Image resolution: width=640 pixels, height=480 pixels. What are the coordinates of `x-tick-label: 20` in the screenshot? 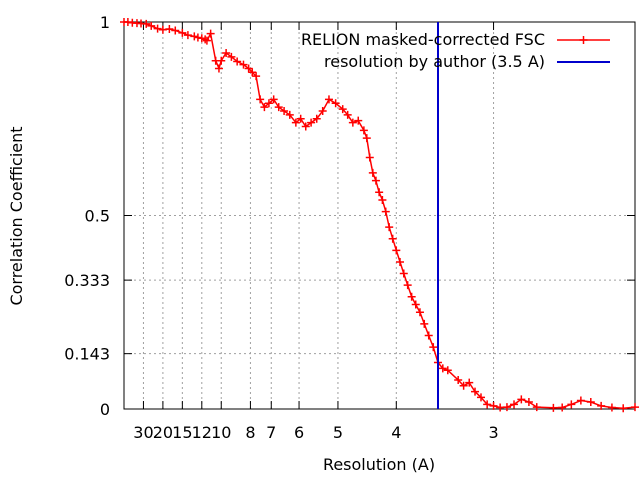 It's located at (163, 432).